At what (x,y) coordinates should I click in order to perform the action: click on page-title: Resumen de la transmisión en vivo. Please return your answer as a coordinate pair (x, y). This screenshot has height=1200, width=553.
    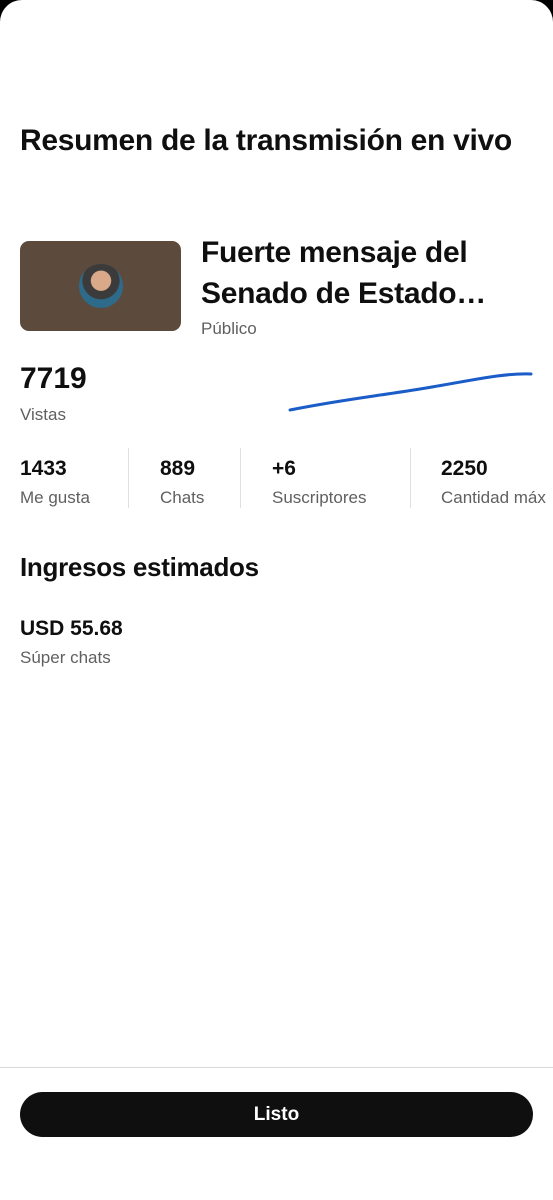
    Looking at the image, I should click on (266, 140).